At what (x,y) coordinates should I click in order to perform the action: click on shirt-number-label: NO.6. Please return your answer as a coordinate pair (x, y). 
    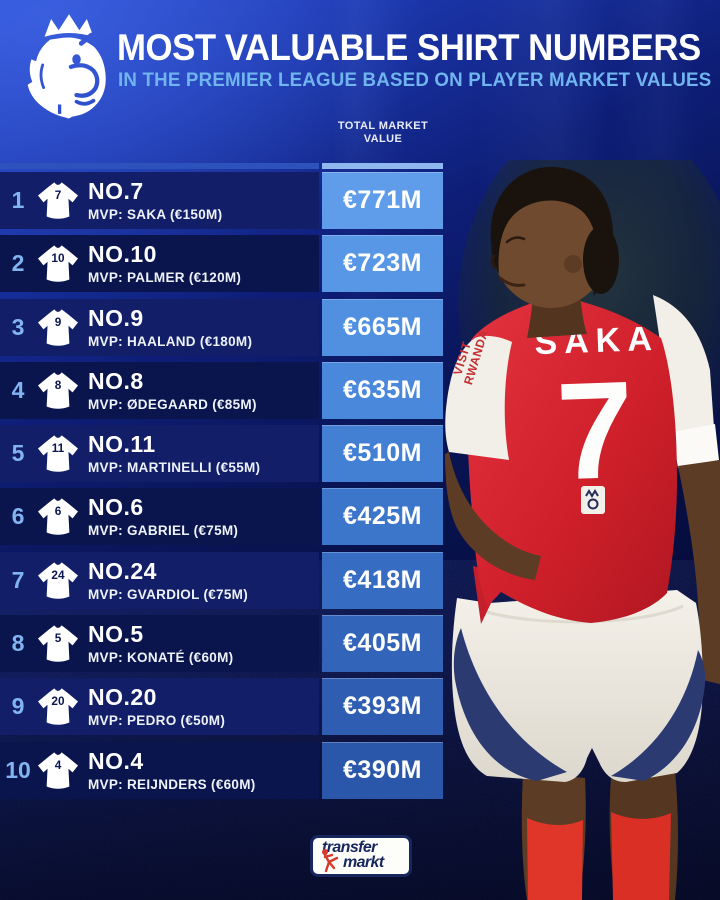
    Looking at the image, I should click on (116, 507).